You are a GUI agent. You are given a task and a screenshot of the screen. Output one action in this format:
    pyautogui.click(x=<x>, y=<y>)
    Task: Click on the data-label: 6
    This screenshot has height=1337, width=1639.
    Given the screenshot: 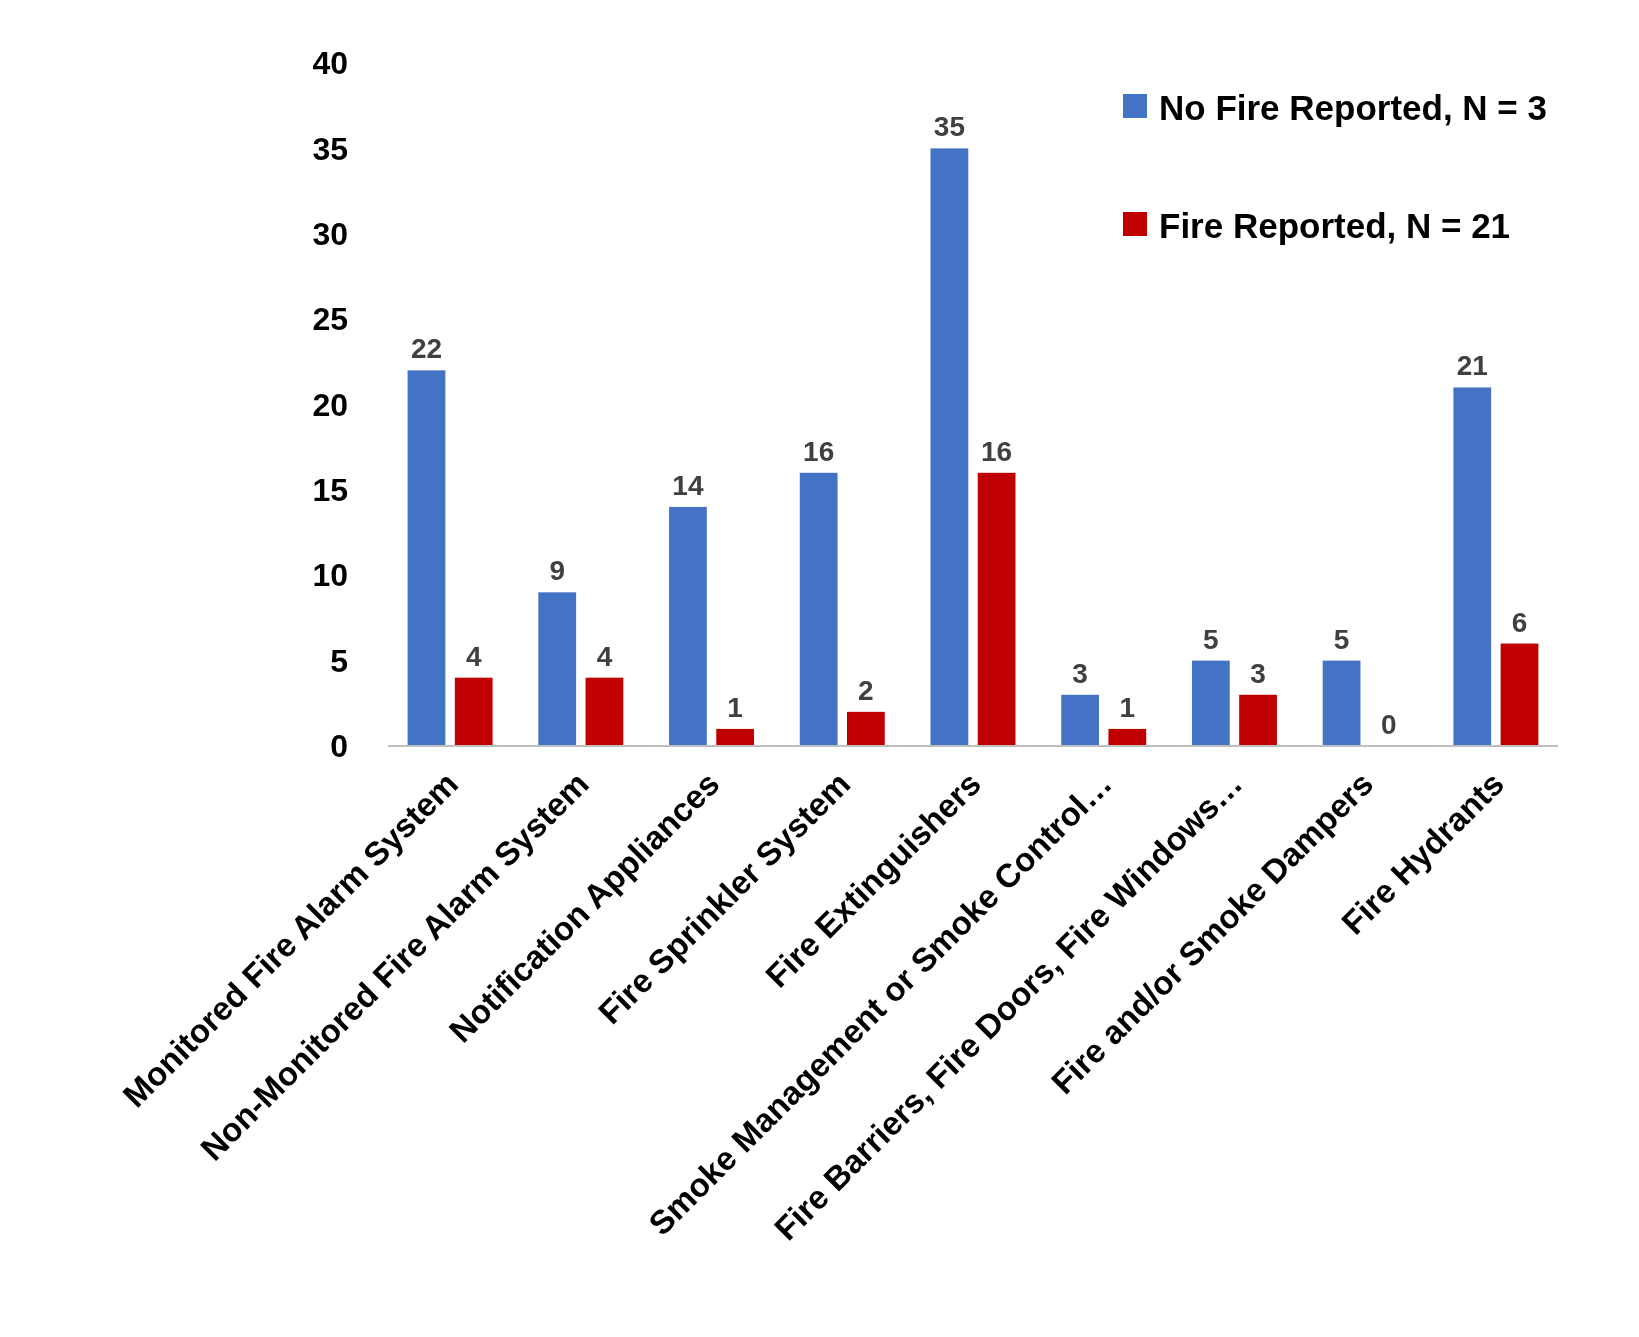 What is the action you would take?
    pyautogui.click(x=1519, y=622)
    